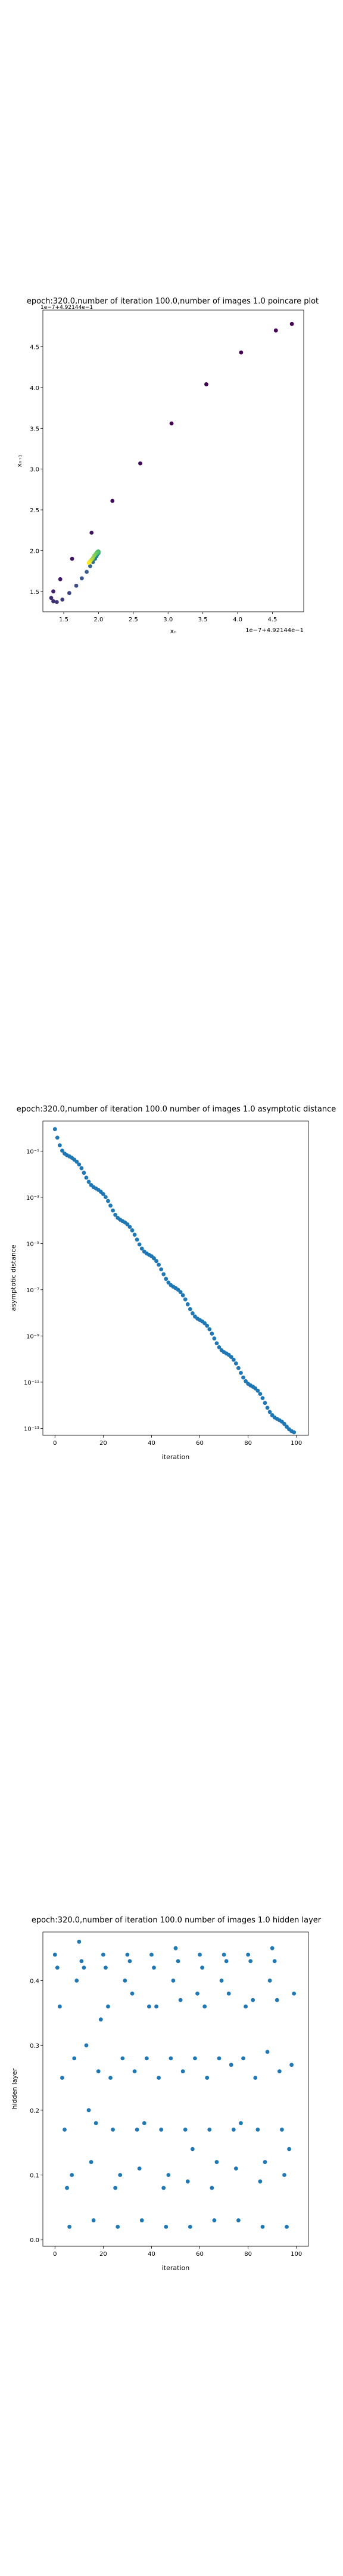 This screenshot has width=343, height=2576. Describe the element at coordinates (35, 470) in the screenshot. I see `y-tick-label: 3.0` at that location.